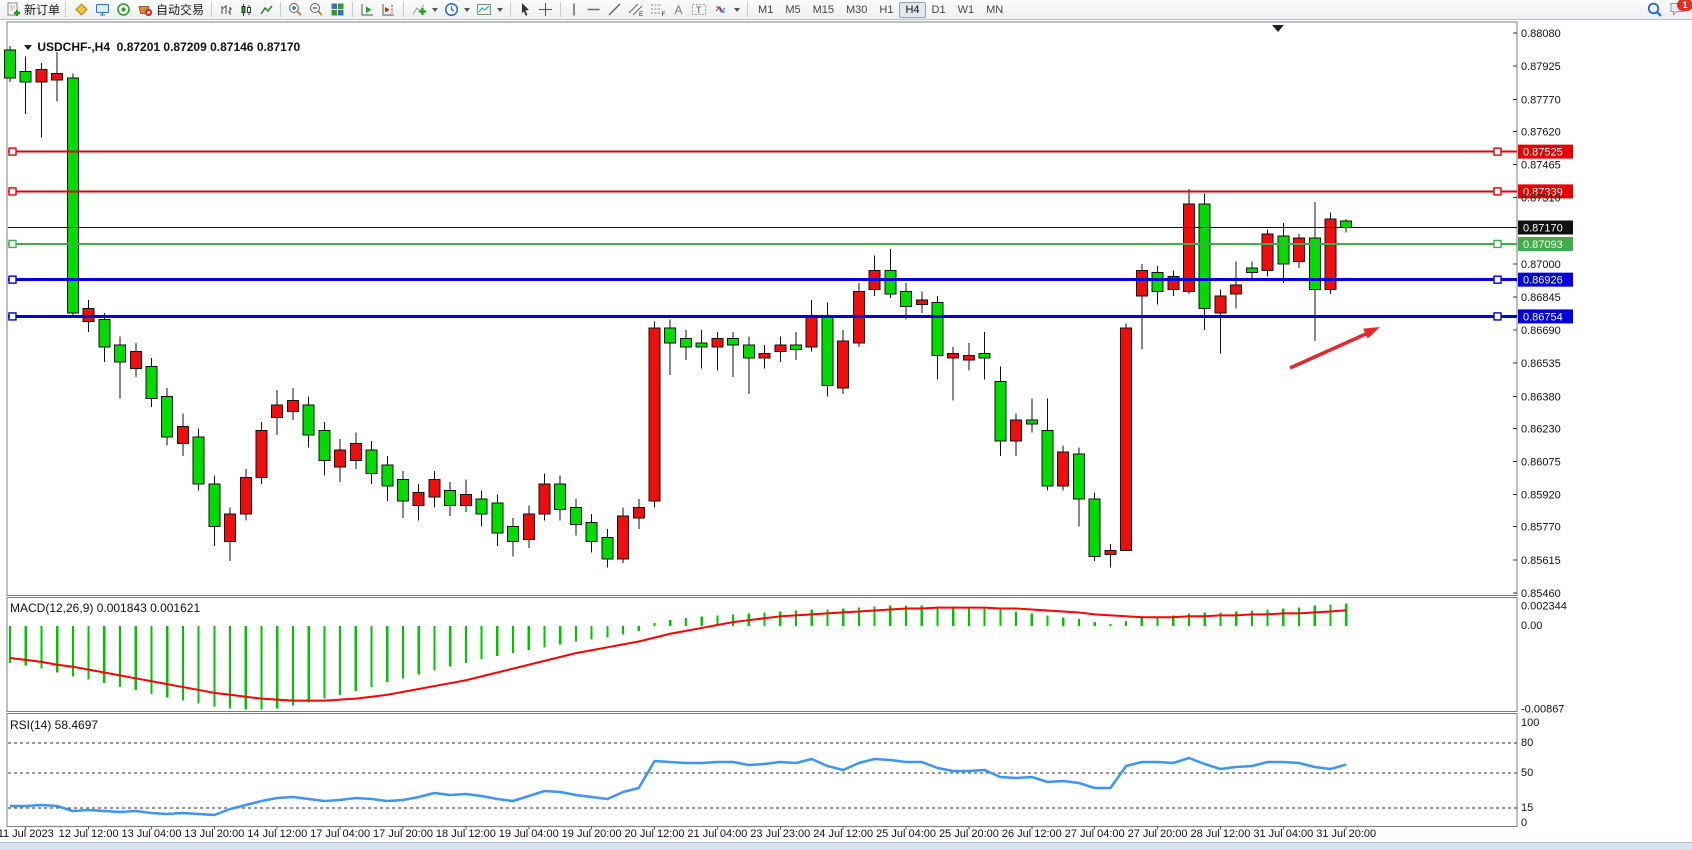 The height and width of the screenshot is (850, 1692). Describe the element at coordinates (1684, 5) in the screenshot. I see `notification-badge: 1` at that location.